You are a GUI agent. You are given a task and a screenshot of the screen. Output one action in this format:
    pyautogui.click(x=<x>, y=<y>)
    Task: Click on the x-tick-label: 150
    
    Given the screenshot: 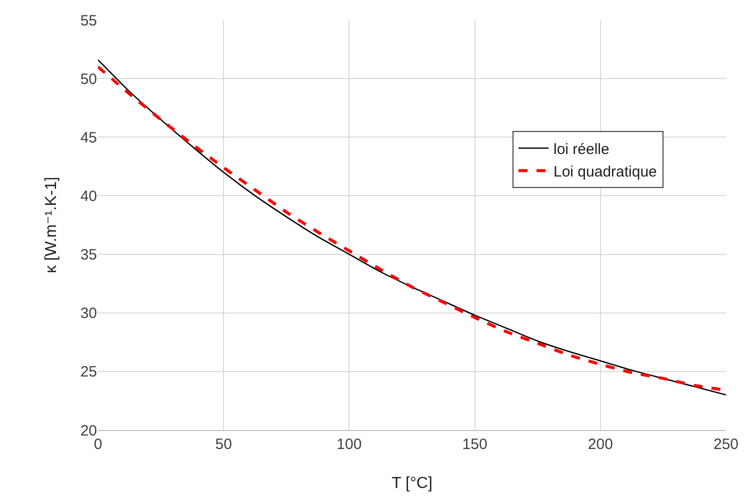 What is the action you would take?
    pyautogui.click(x=475, y=444)
    